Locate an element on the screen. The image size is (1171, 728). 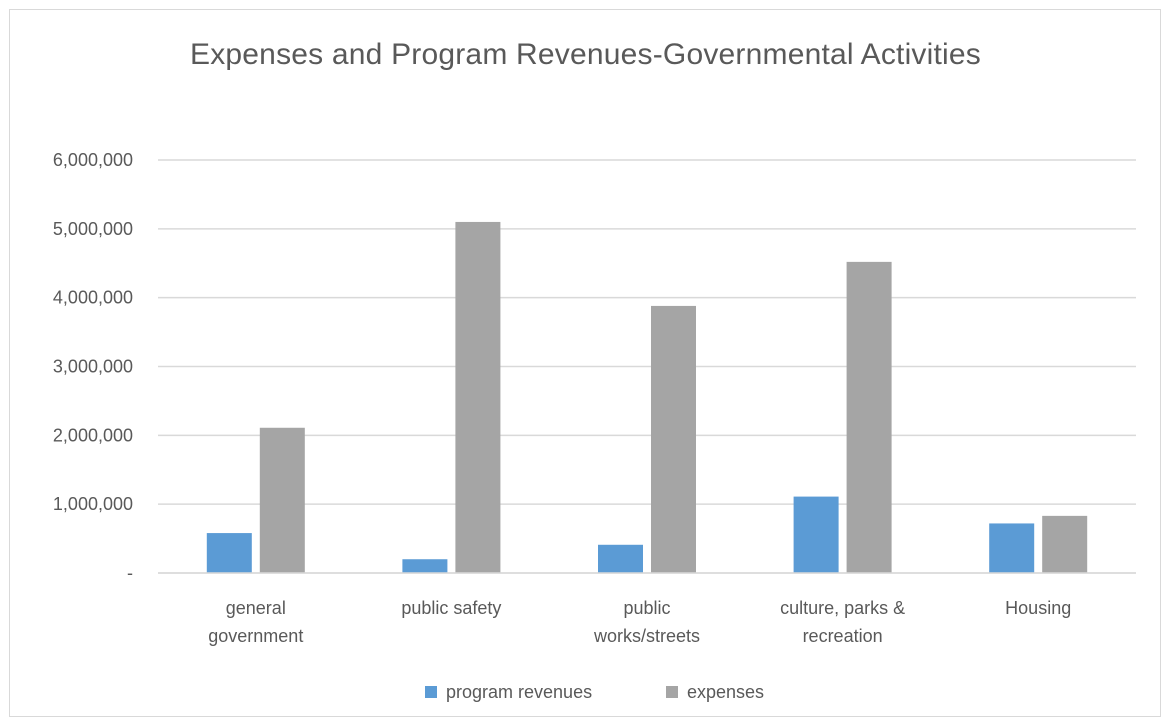
y-tick-label: 1,000,000 is located at coordinates (93, 504).